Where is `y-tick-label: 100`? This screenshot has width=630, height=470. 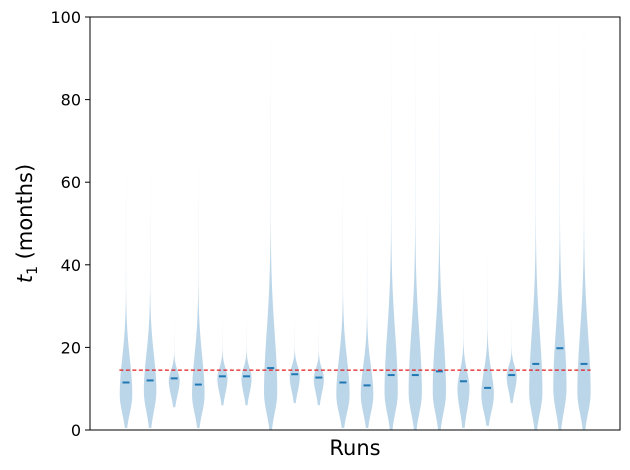 y-tick-label: 100 is located at coordinates (65, 17).